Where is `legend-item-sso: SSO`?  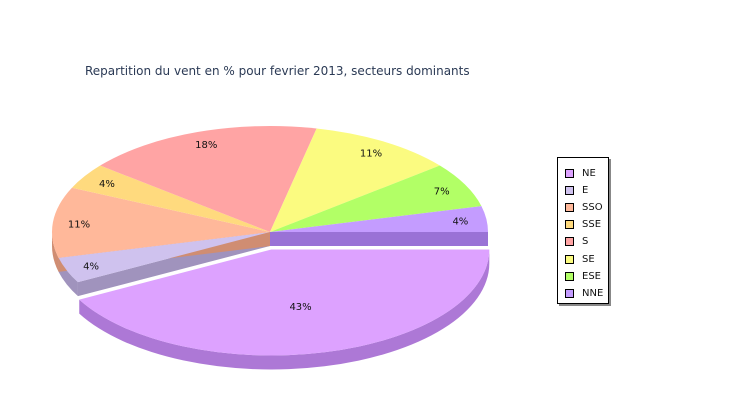 legend-item-sso: SSO is located at coordinates (584, 207).